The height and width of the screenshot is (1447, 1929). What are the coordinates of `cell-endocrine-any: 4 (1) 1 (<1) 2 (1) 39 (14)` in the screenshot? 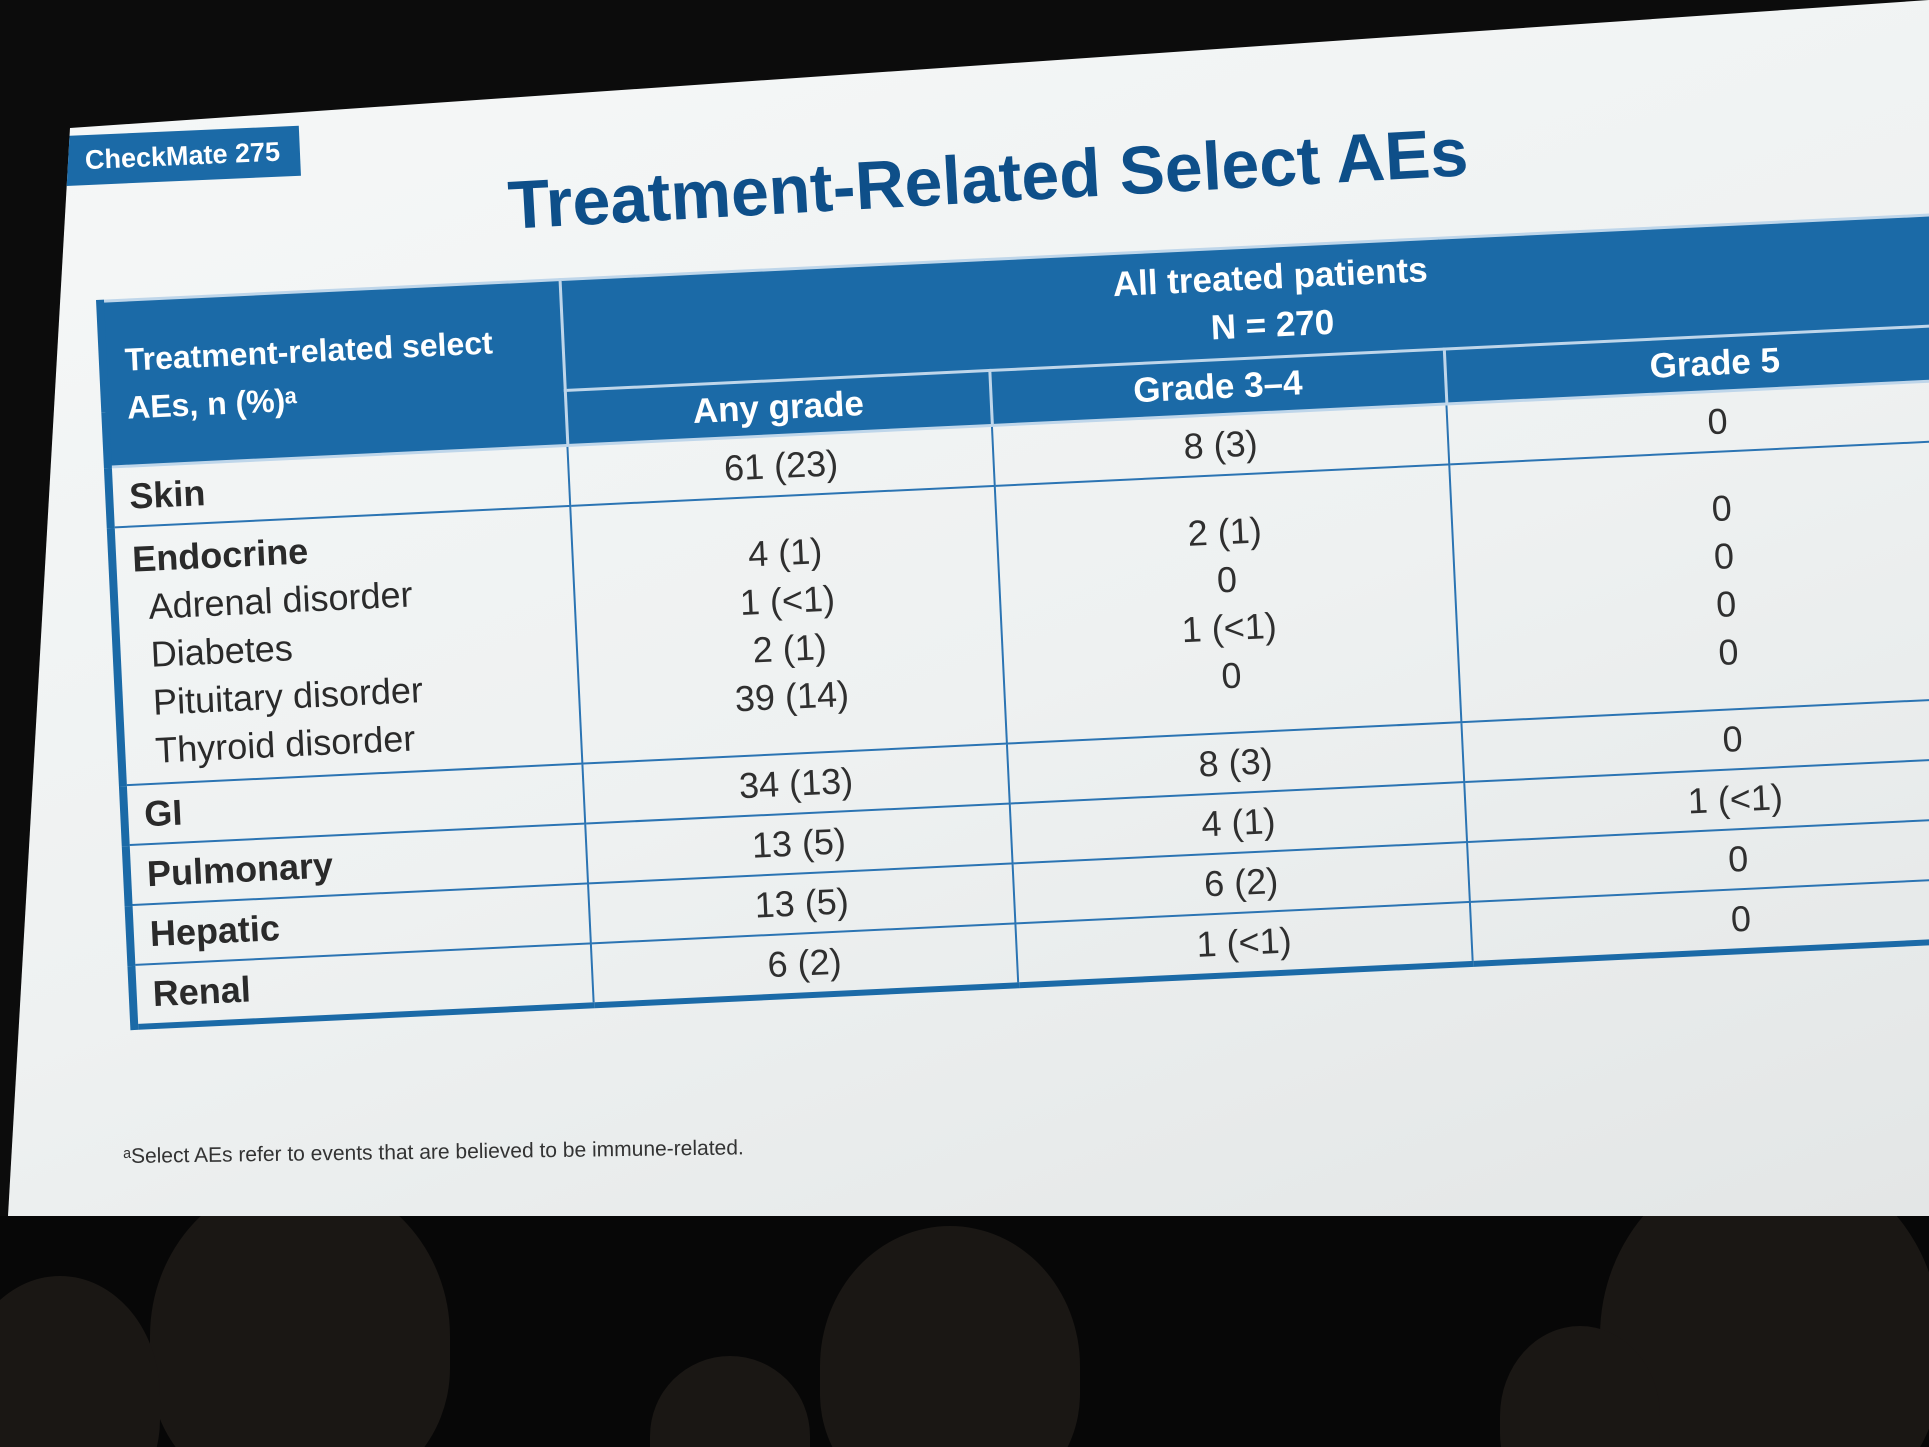 It's located at (788, 624).